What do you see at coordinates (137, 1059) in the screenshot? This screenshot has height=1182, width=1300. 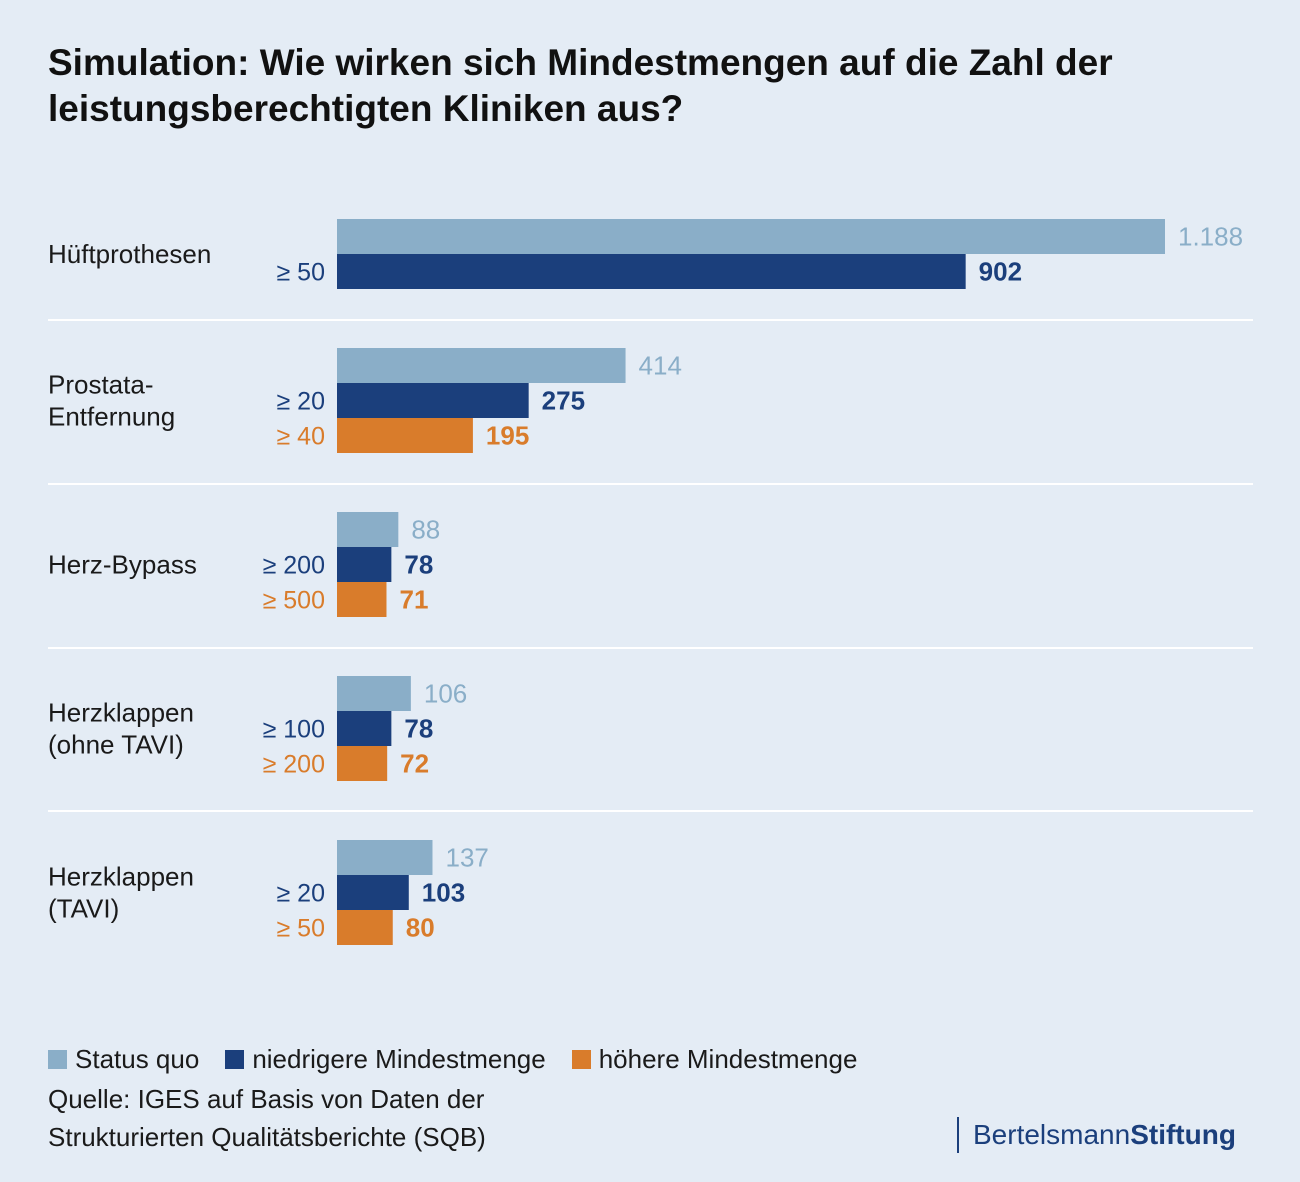 I see `legend-label-status-quo: Status quo` at bounding box center [137, 1059].